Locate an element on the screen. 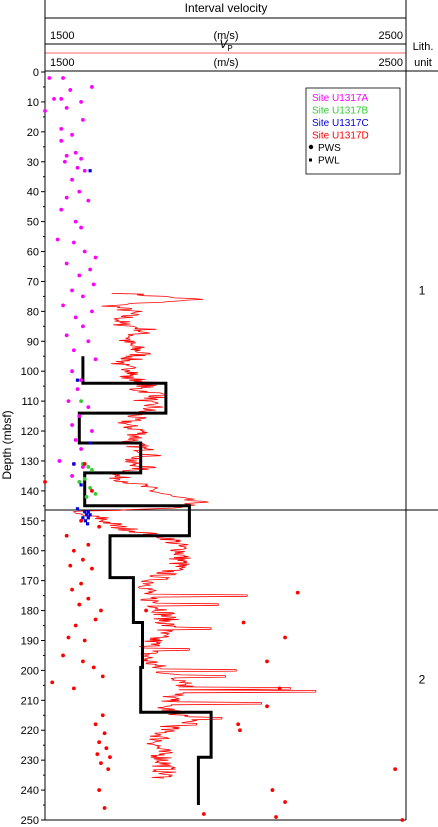  legend-entry: Site U1317B is located at coordinates (340, 111).